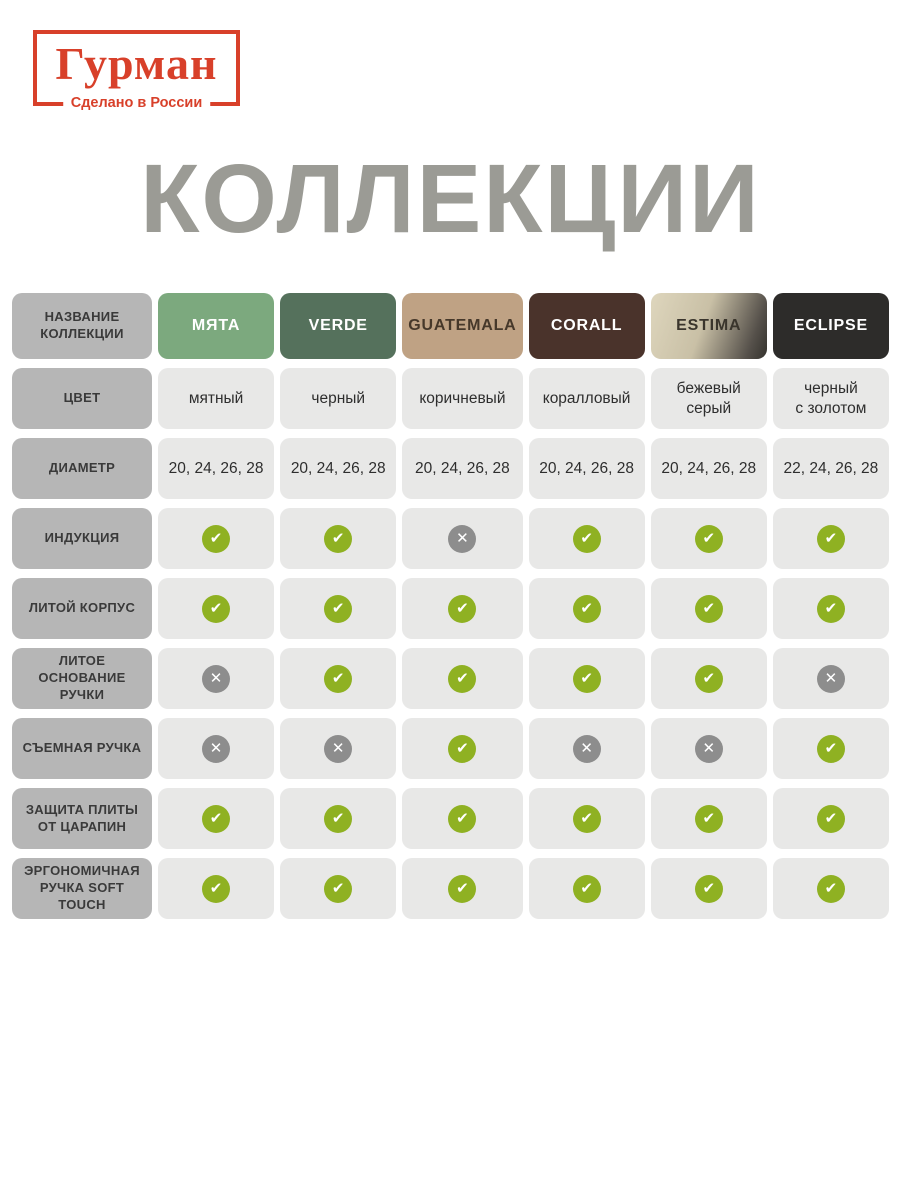  Describe the element at coordinates (586, 398) in the screenshot. I see `value-cell: коралловый` at that location.